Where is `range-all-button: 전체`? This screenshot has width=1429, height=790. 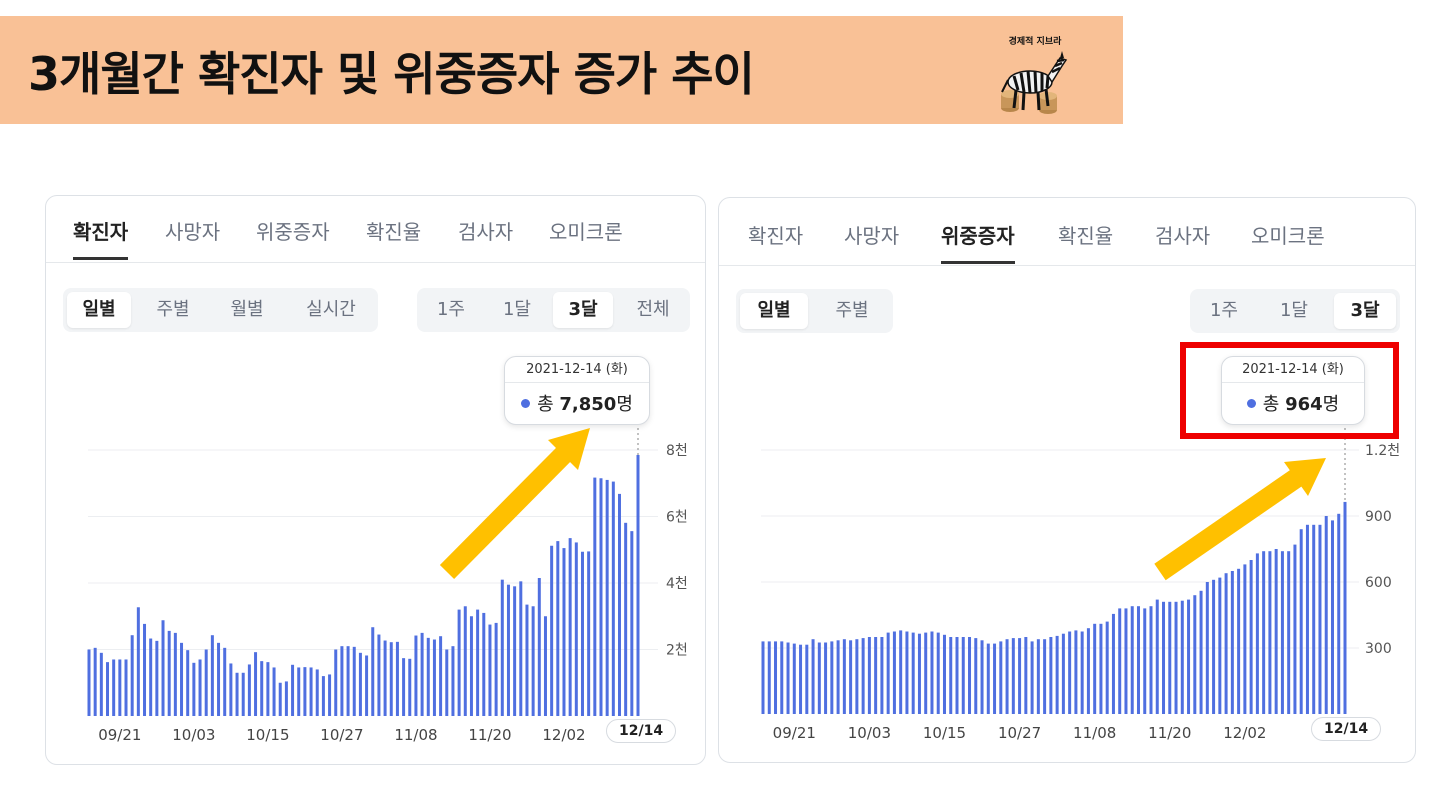 range-all-button: 전체 is located at coordinates (653, 309).